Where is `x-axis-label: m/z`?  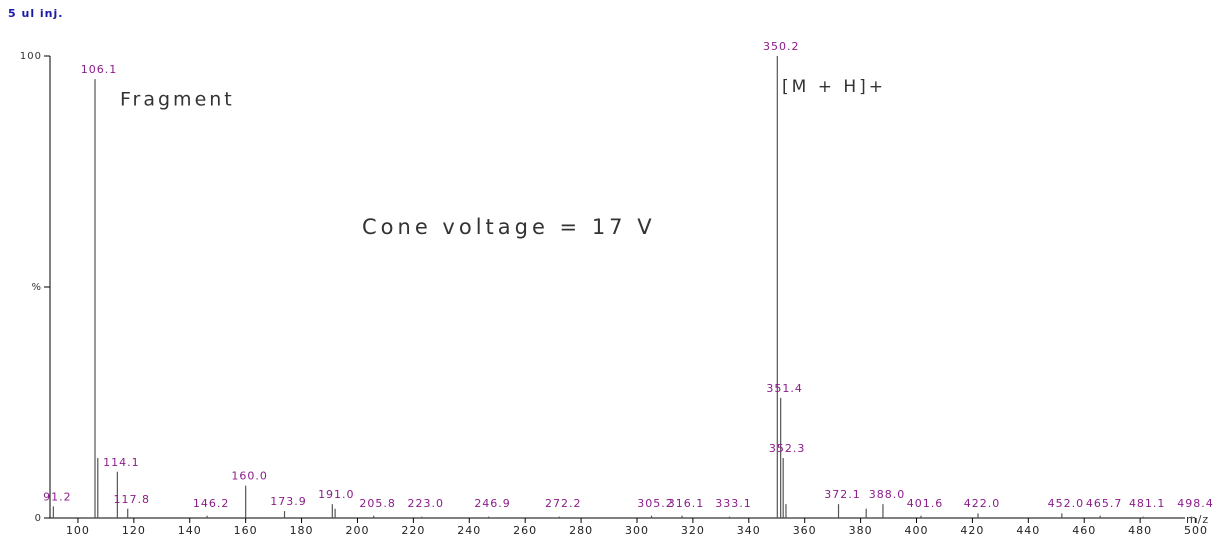 x-axis-label: m/z is located at coordinates (1197, 519).